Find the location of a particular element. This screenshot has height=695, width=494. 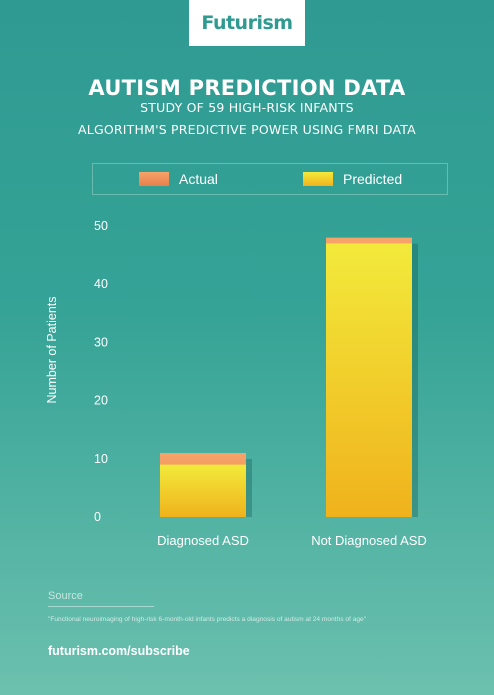

legend-swatch-predicted is located at coordinates (318, 179).